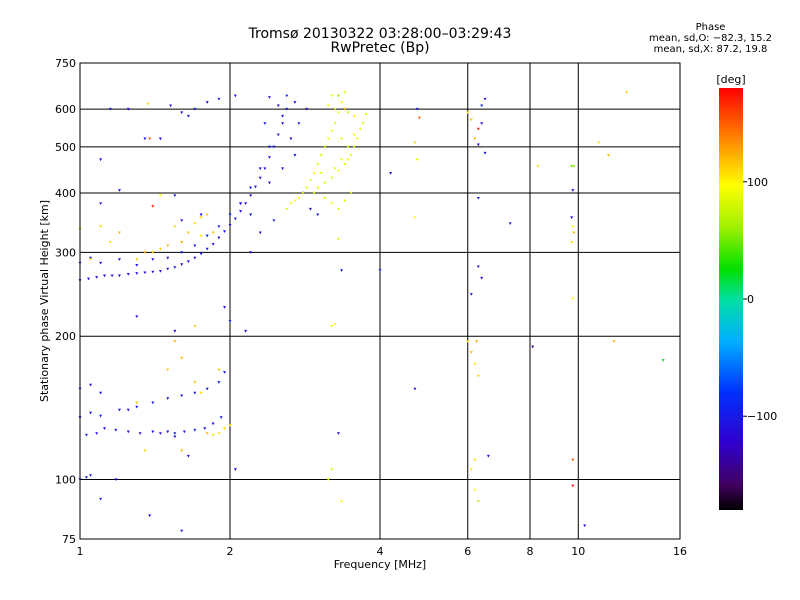 This screenshot has width=800, height=600. What do you see at coordinates (530, 551) in the screenshot?
I see `x-tick-label: 8` at bounding box center [530, 551].